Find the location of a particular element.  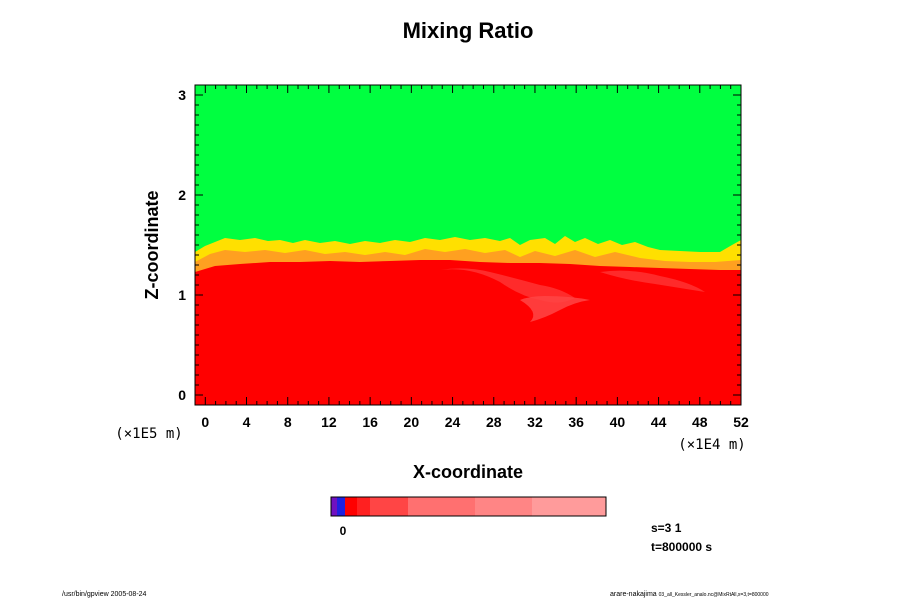

s-label: s=3 1 is located at coordinates (666, 528).